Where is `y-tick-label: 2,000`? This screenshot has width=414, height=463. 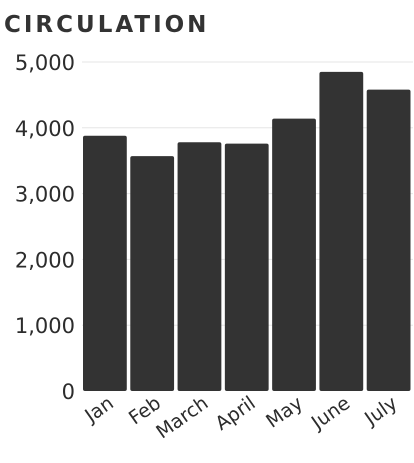 y-tick-label: 2,000 is located at coordinates (45, 260).